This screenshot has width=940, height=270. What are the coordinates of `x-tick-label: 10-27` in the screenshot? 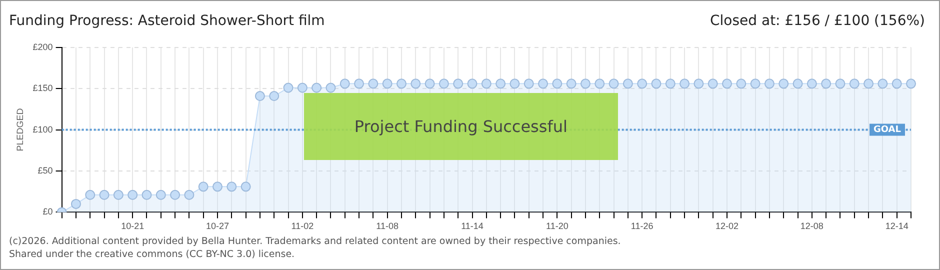 It's located at (218, 226).